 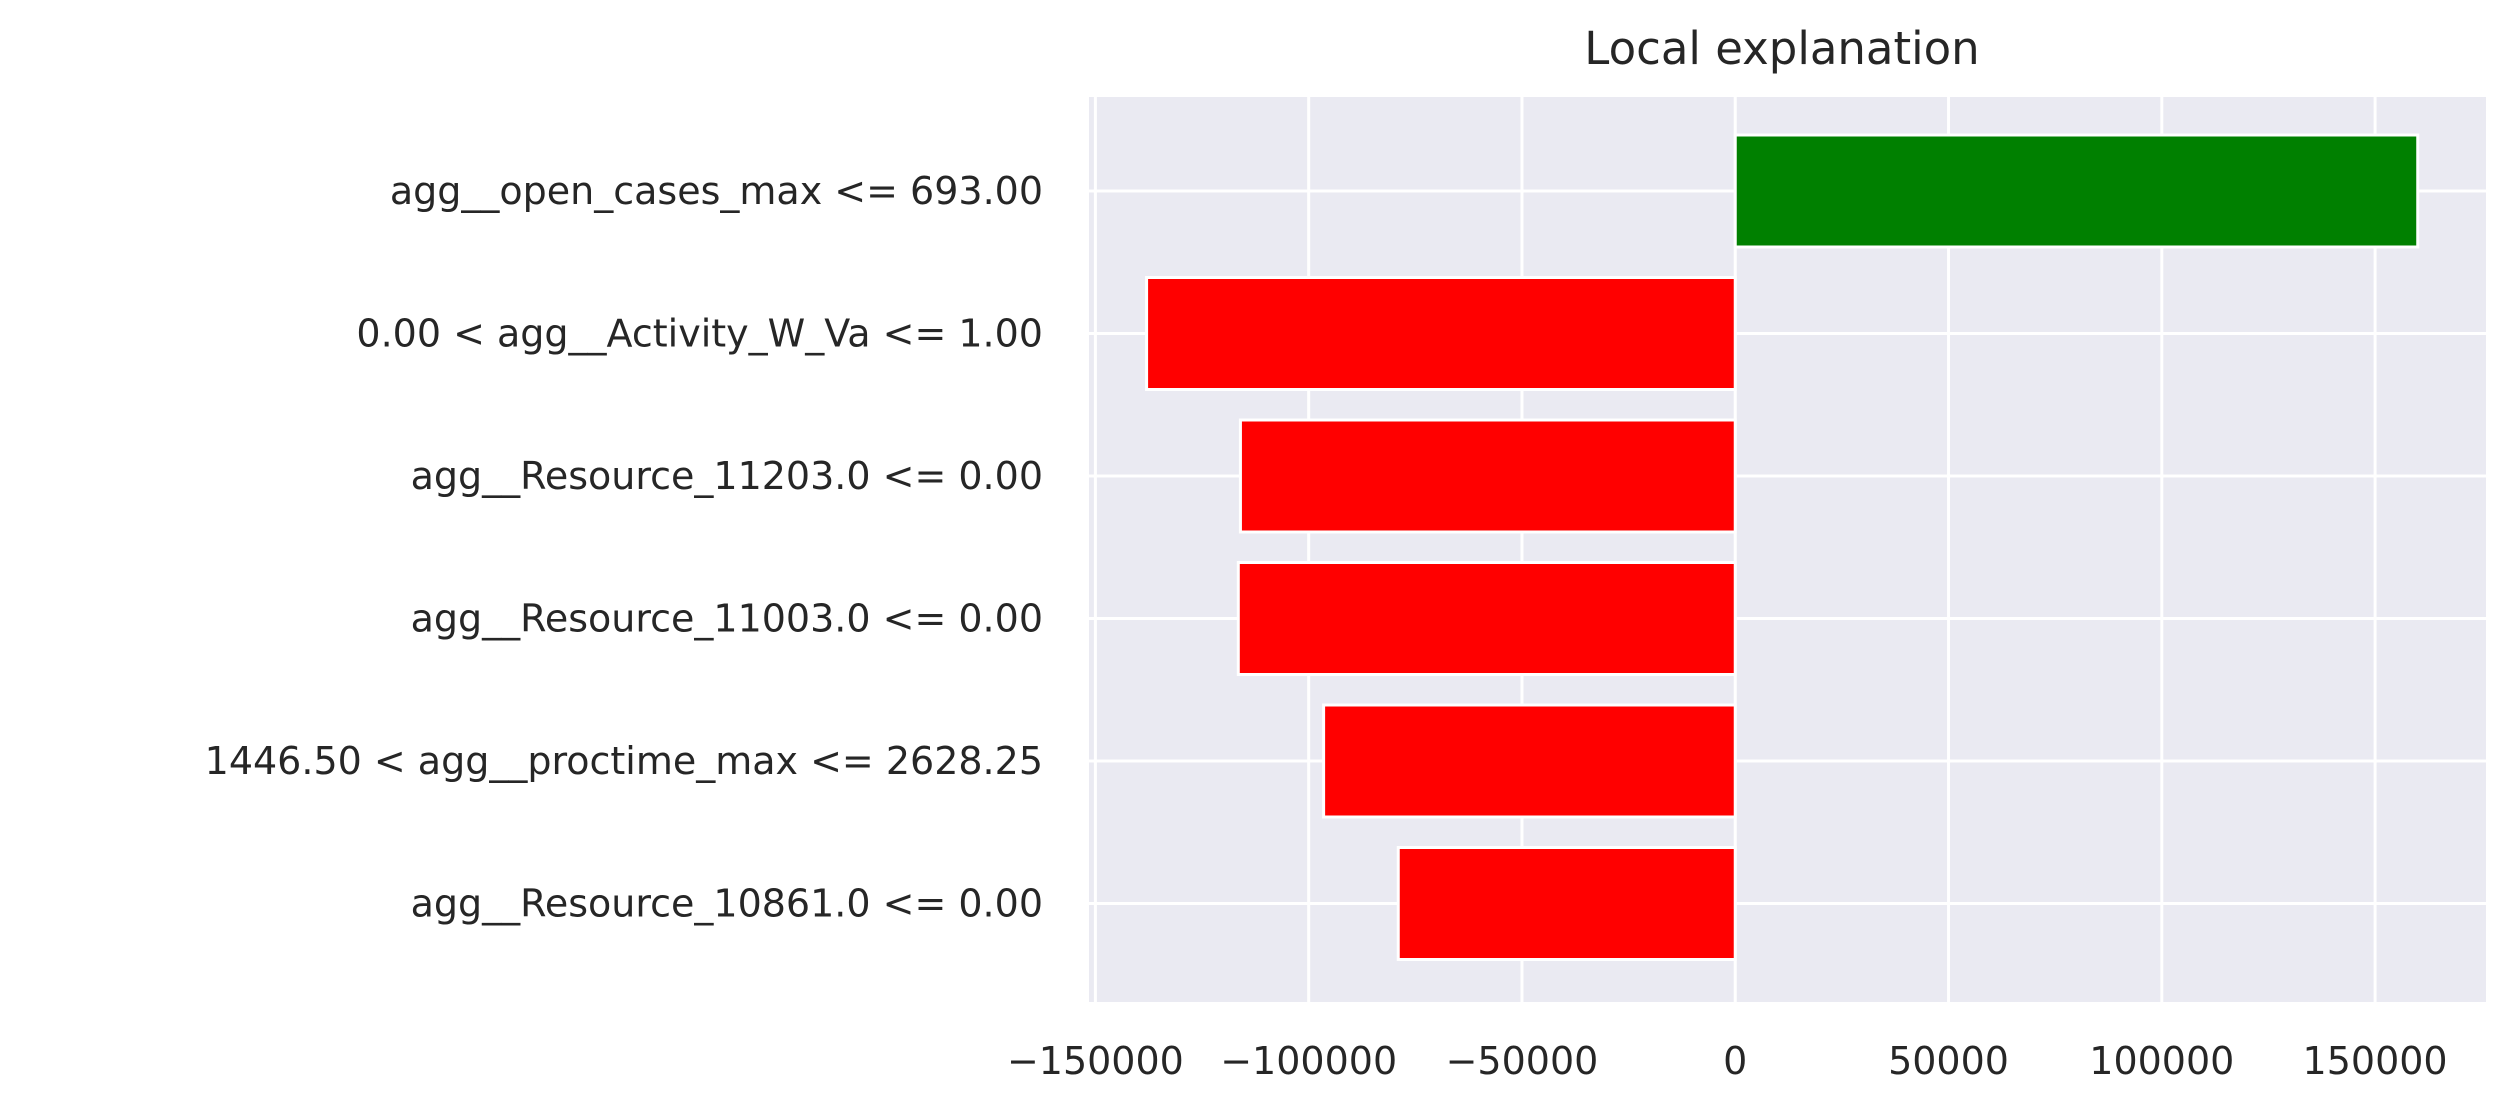 I want to click on y-tick-label: agg__open_cases_max <= 693.00, so click(x=716, y=191).